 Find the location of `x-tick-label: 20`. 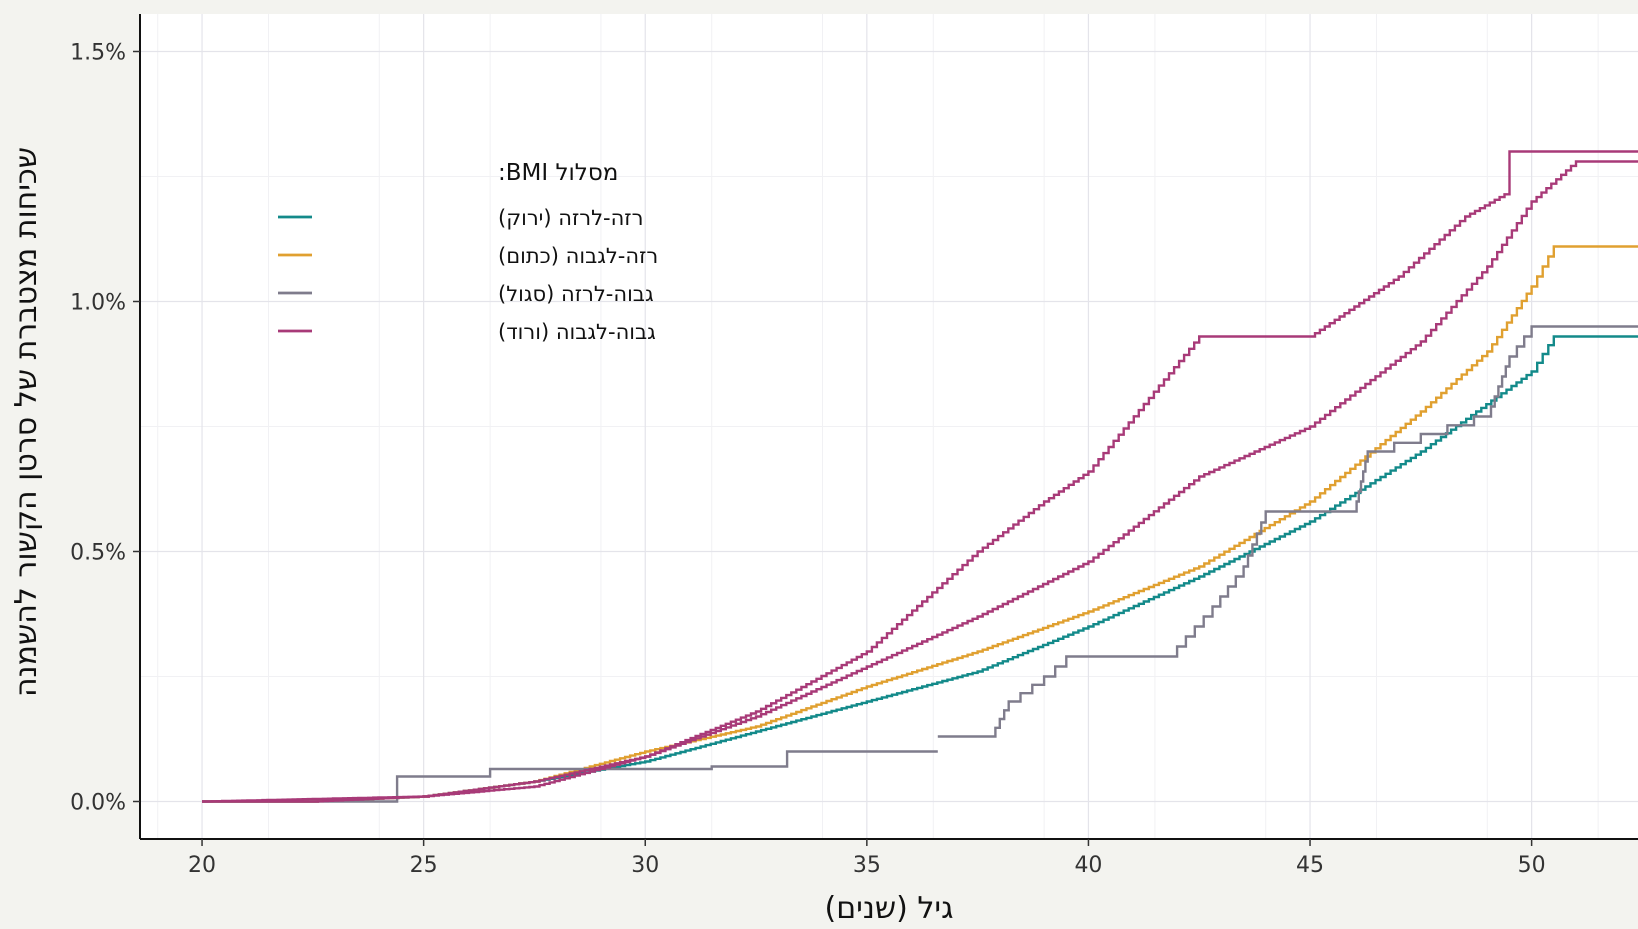

x-tick-label: 20 is located at coordinates (202, 865).